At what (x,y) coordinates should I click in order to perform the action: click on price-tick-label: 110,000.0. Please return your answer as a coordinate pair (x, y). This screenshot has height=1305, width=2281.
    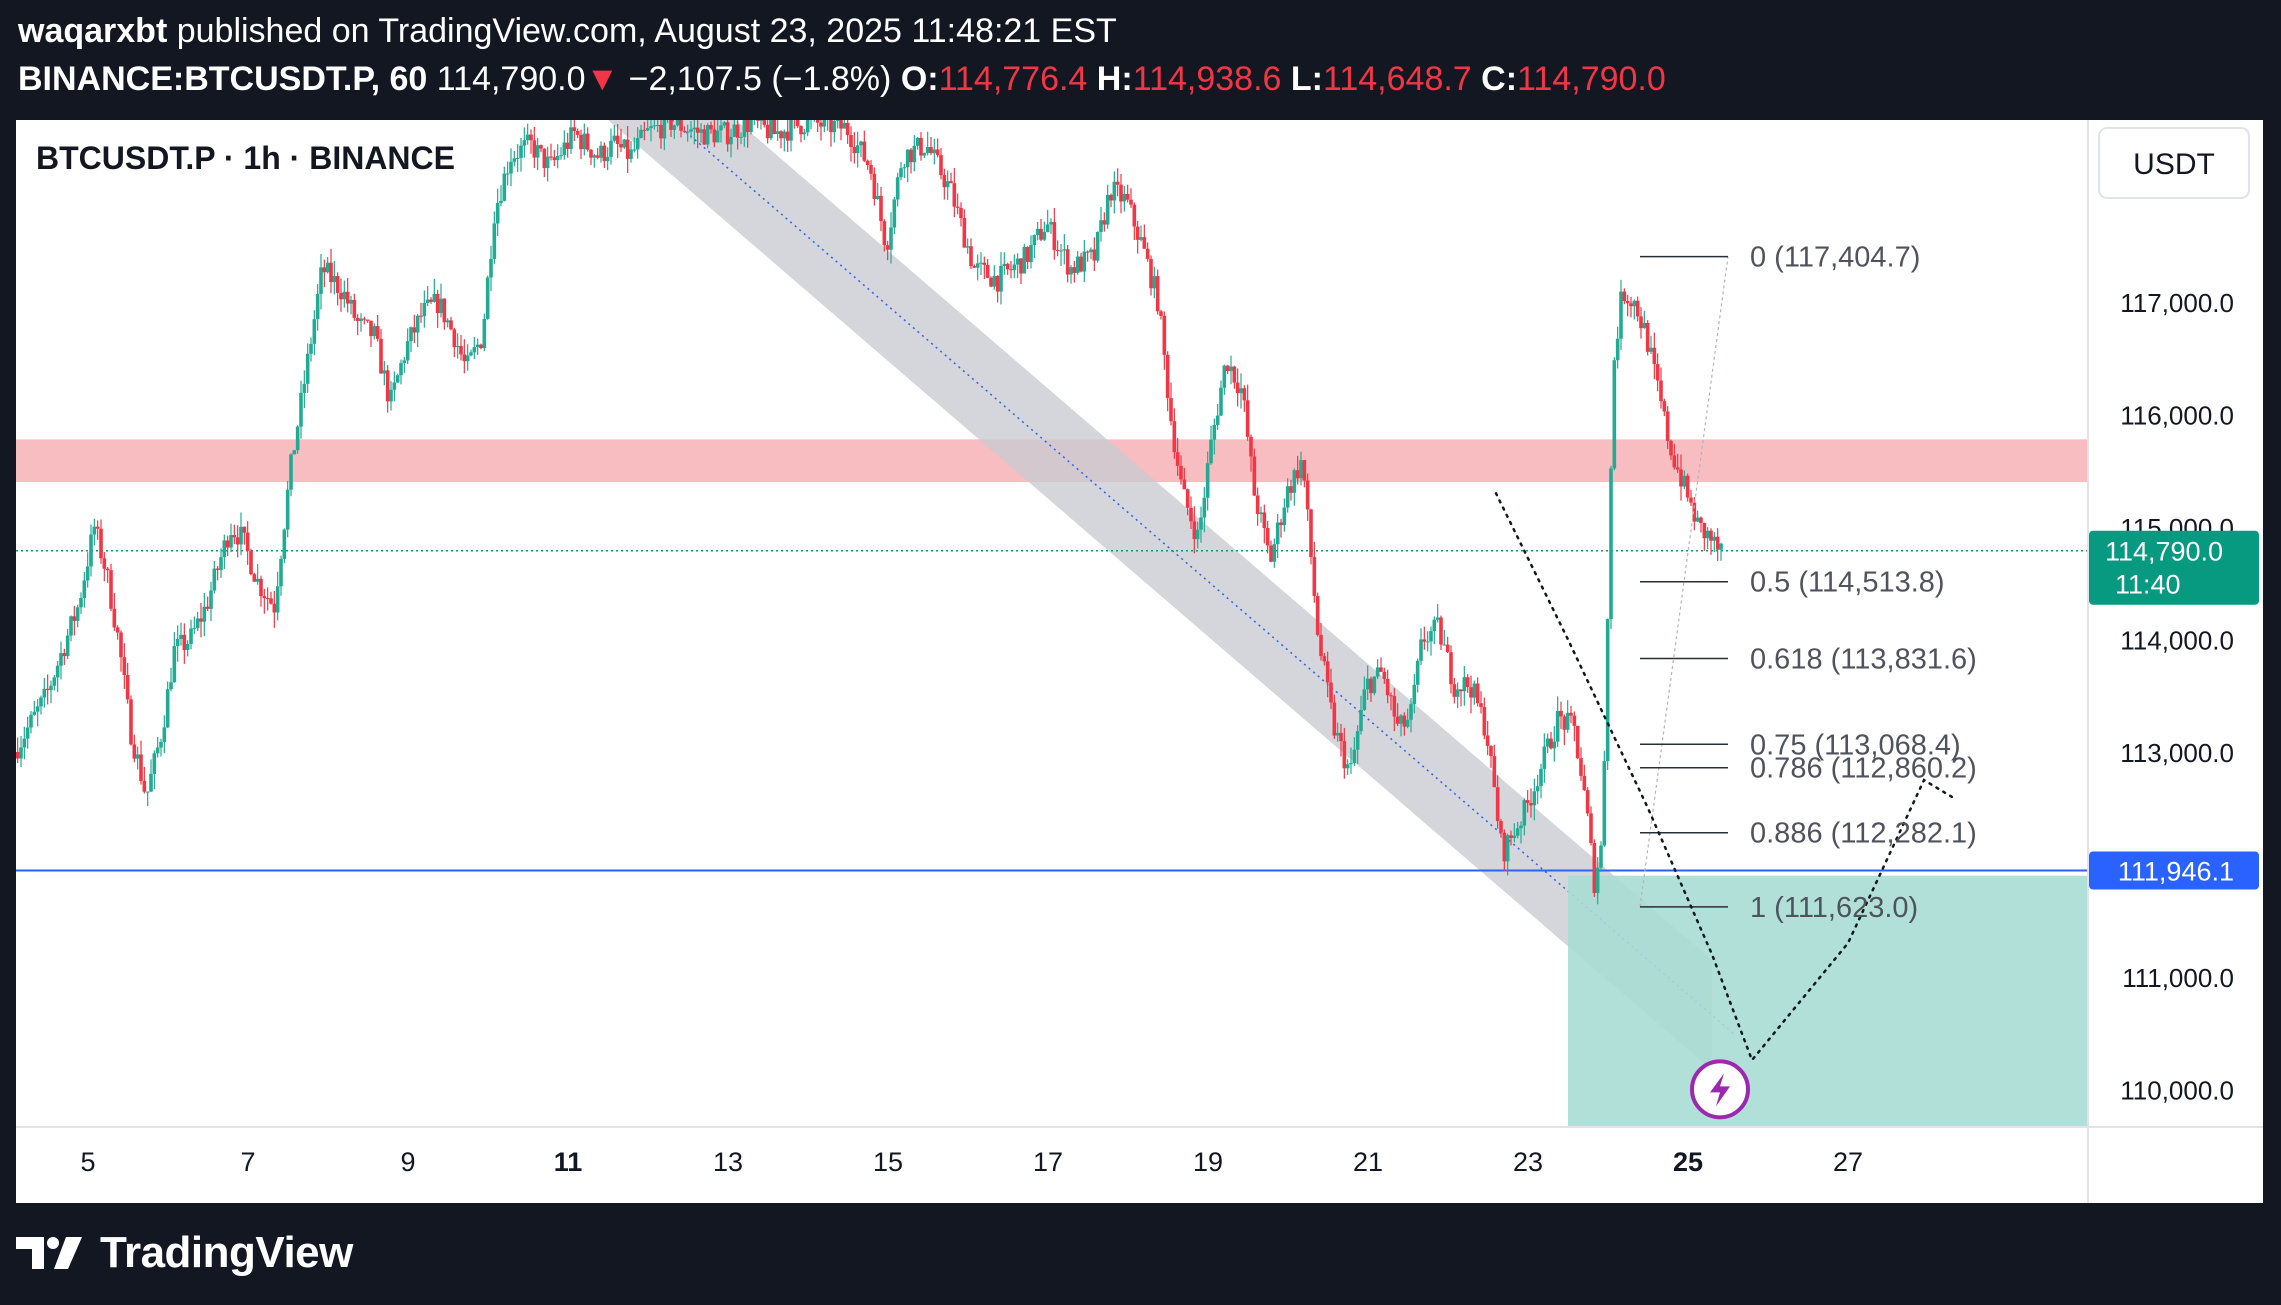
    Looking at the image, I should click on (2177, 1090).